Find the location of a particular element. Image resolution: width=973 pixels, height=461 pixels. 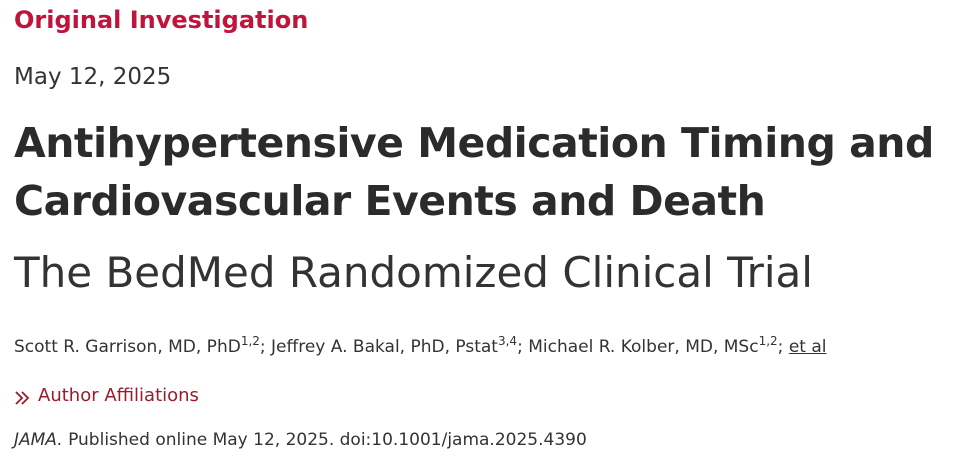

journal-name: JAMA. is located at coordinates (38, 440).